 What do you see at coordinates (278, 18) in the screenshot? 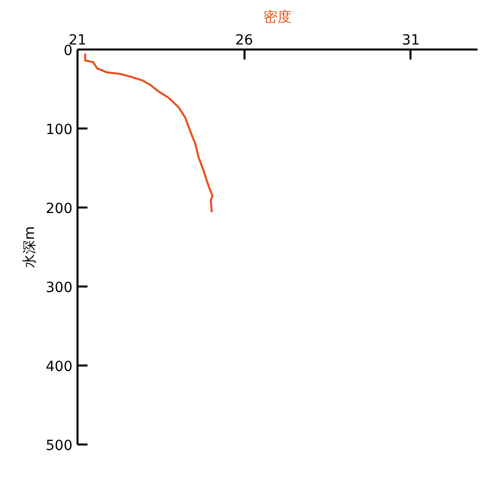
I see `x-axis-title: 密度` at bounding box center [278, 18].